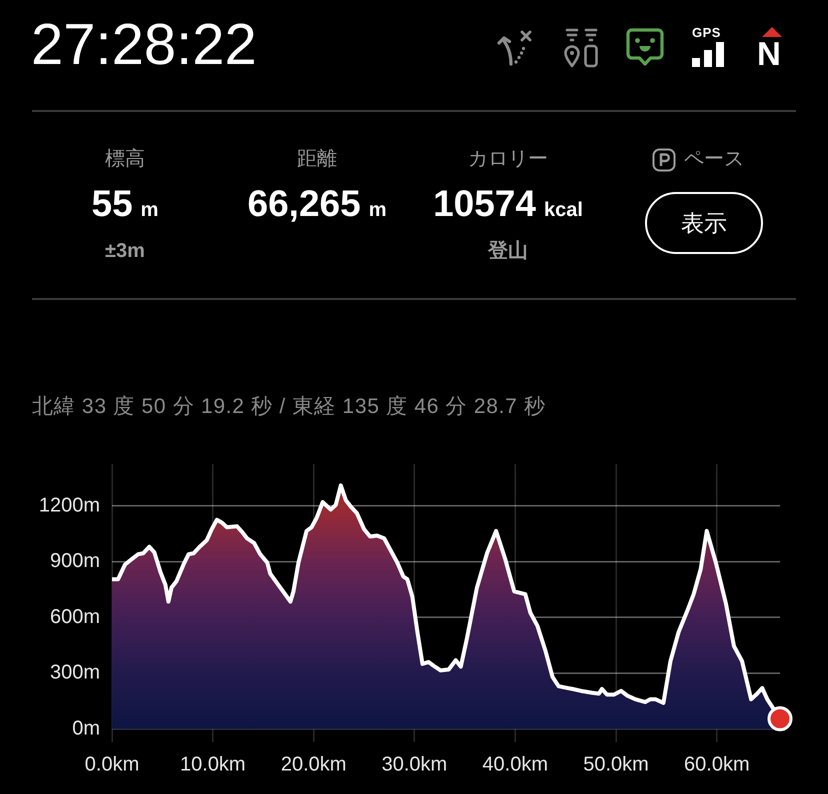 This screenshot has height=794, width=828. What do you see at coordinates (75, 617) in the screenshot?
I see `y-tick-label: 600m` at bounding box center [75, 617].